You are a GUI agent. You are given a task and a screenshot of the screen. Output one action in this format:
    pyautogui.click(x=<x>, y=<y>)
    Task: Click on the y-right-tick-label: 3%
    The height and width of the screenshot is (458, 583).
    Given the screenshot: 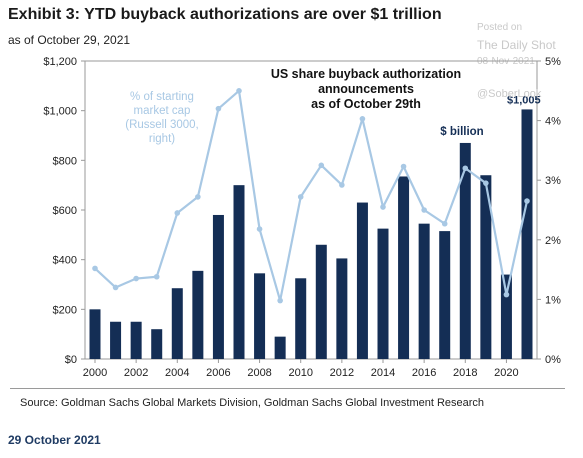 What is the action you would take?
    pyautogui.click(x=553, y=181)
    